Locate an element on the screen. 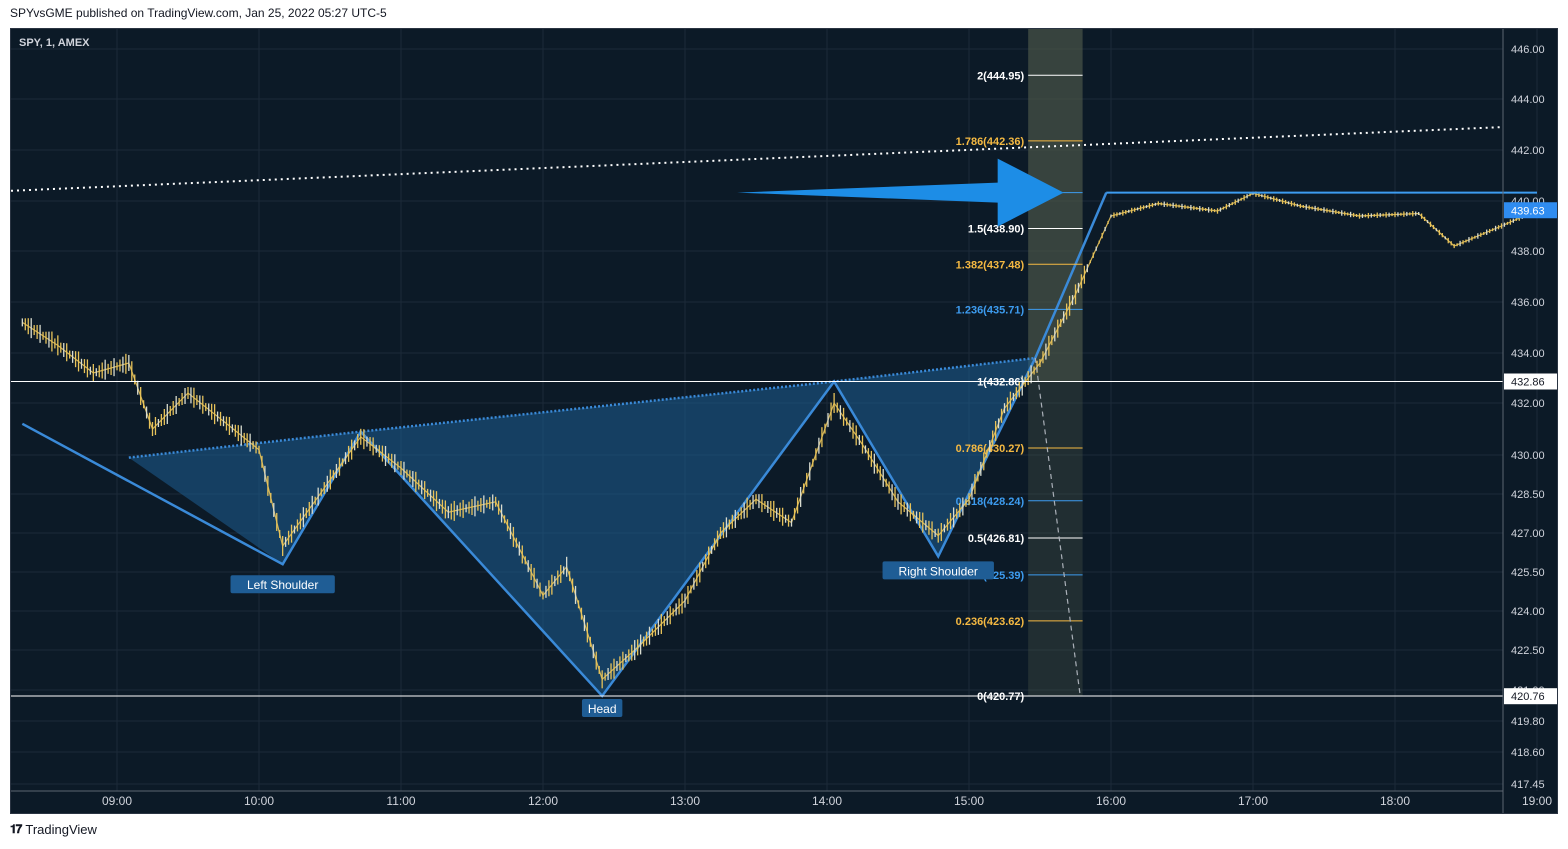 Image resolution: width=1568 pixels, height=849 pixels. y-tick-label: 422.50 is located at coordinates (1528, 651).